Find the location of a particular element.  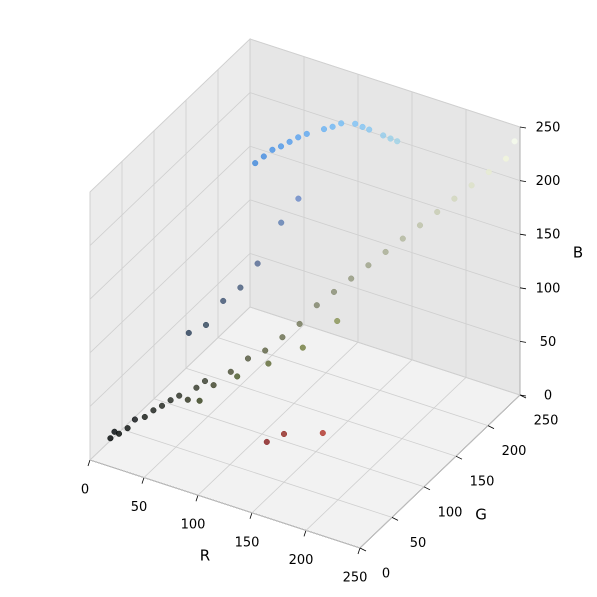

y-tick-label: 100 is located at coordinates (450, 512).